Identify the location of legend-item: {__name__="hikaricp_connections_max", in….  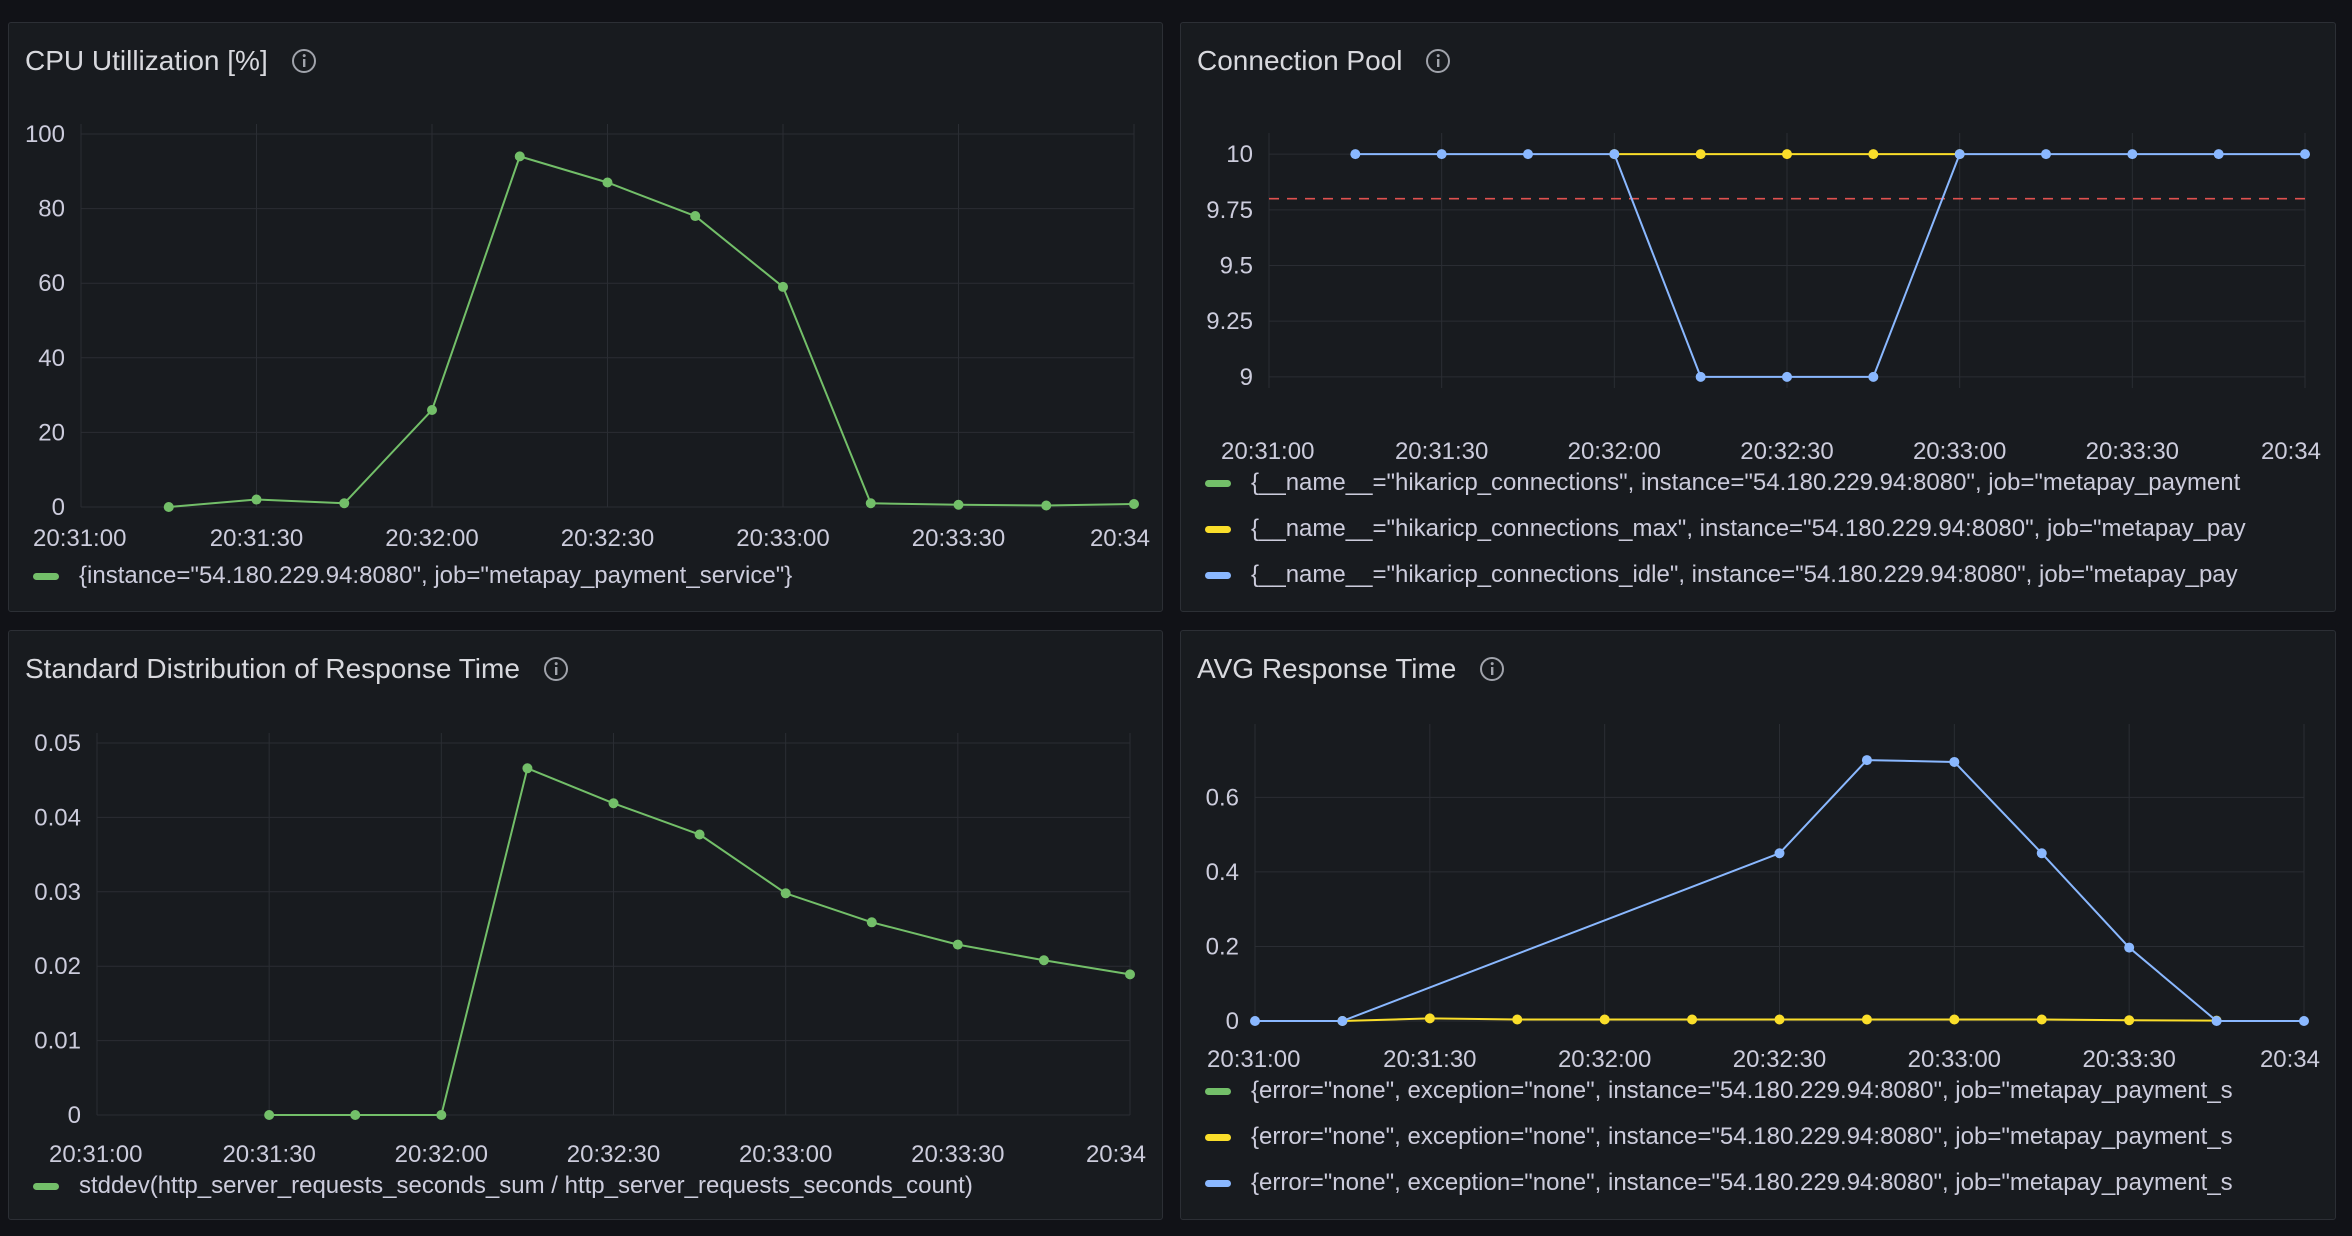
(1725, 529).